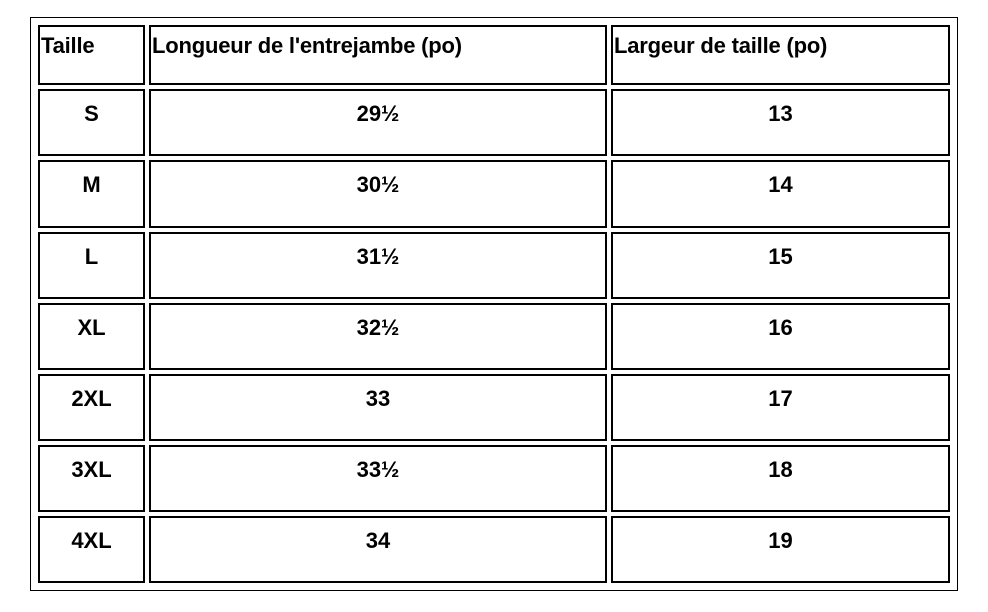  Describe the element at coordinates (378, 123) in the screenshot. I see `inseam-cell: 29½` at that location.